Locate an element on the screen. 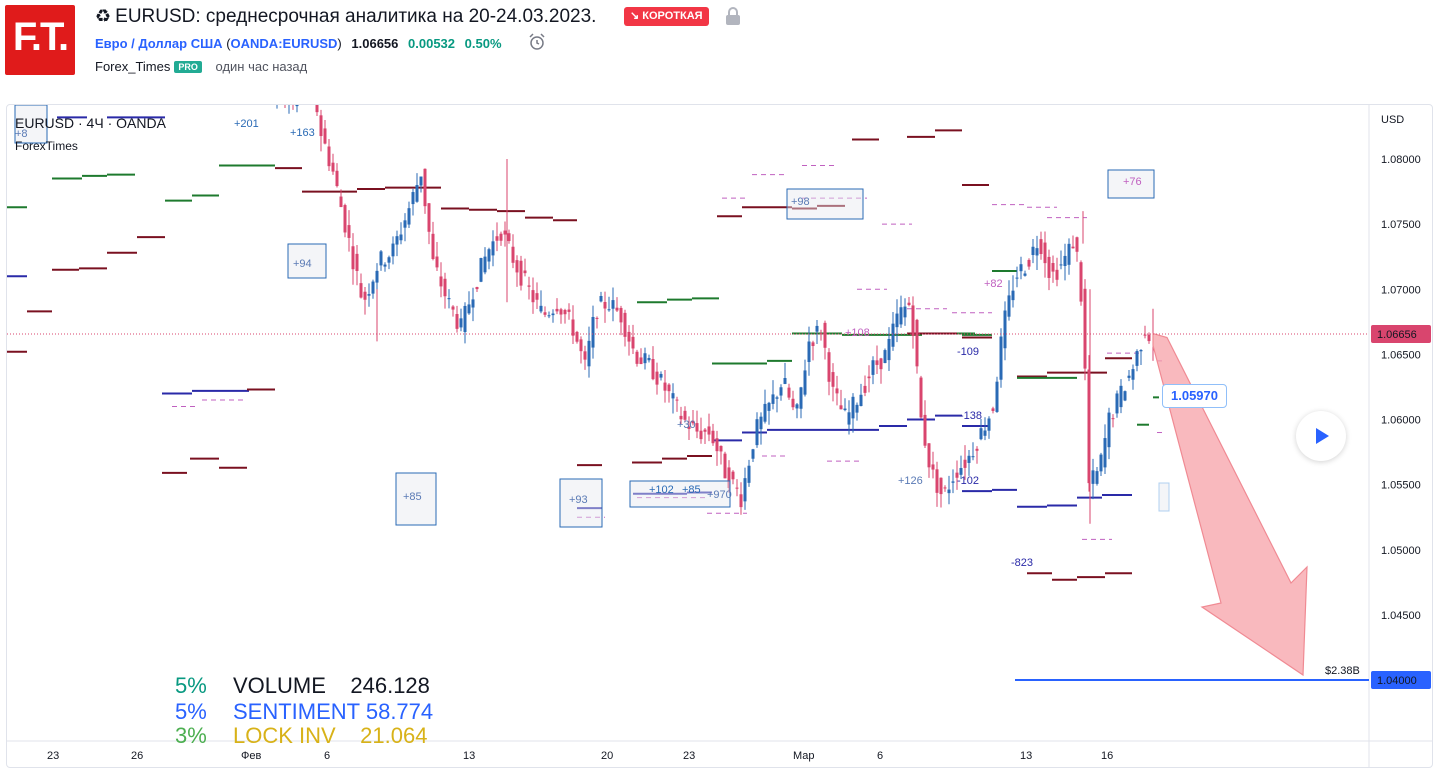  price-axis-tick: 1.07500 is located at coordinates (1401, 225).